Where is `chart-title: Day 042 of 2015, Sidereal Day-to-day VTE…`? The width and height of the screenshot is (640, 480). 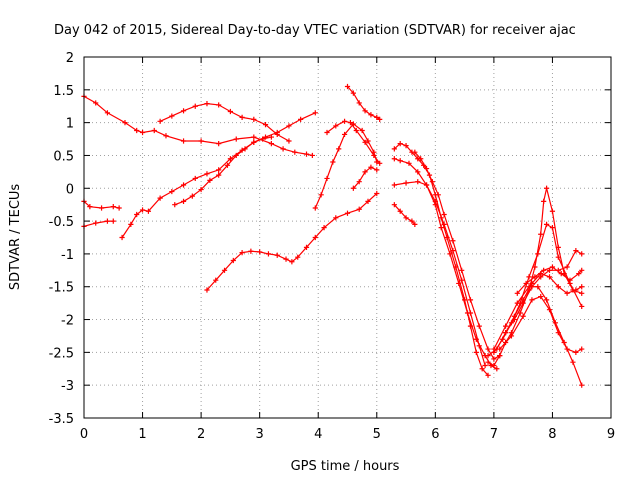 chart-title: Day 042 of 2015, Sidereal Day-to-day VTE… is located at coordinates (315, 30).